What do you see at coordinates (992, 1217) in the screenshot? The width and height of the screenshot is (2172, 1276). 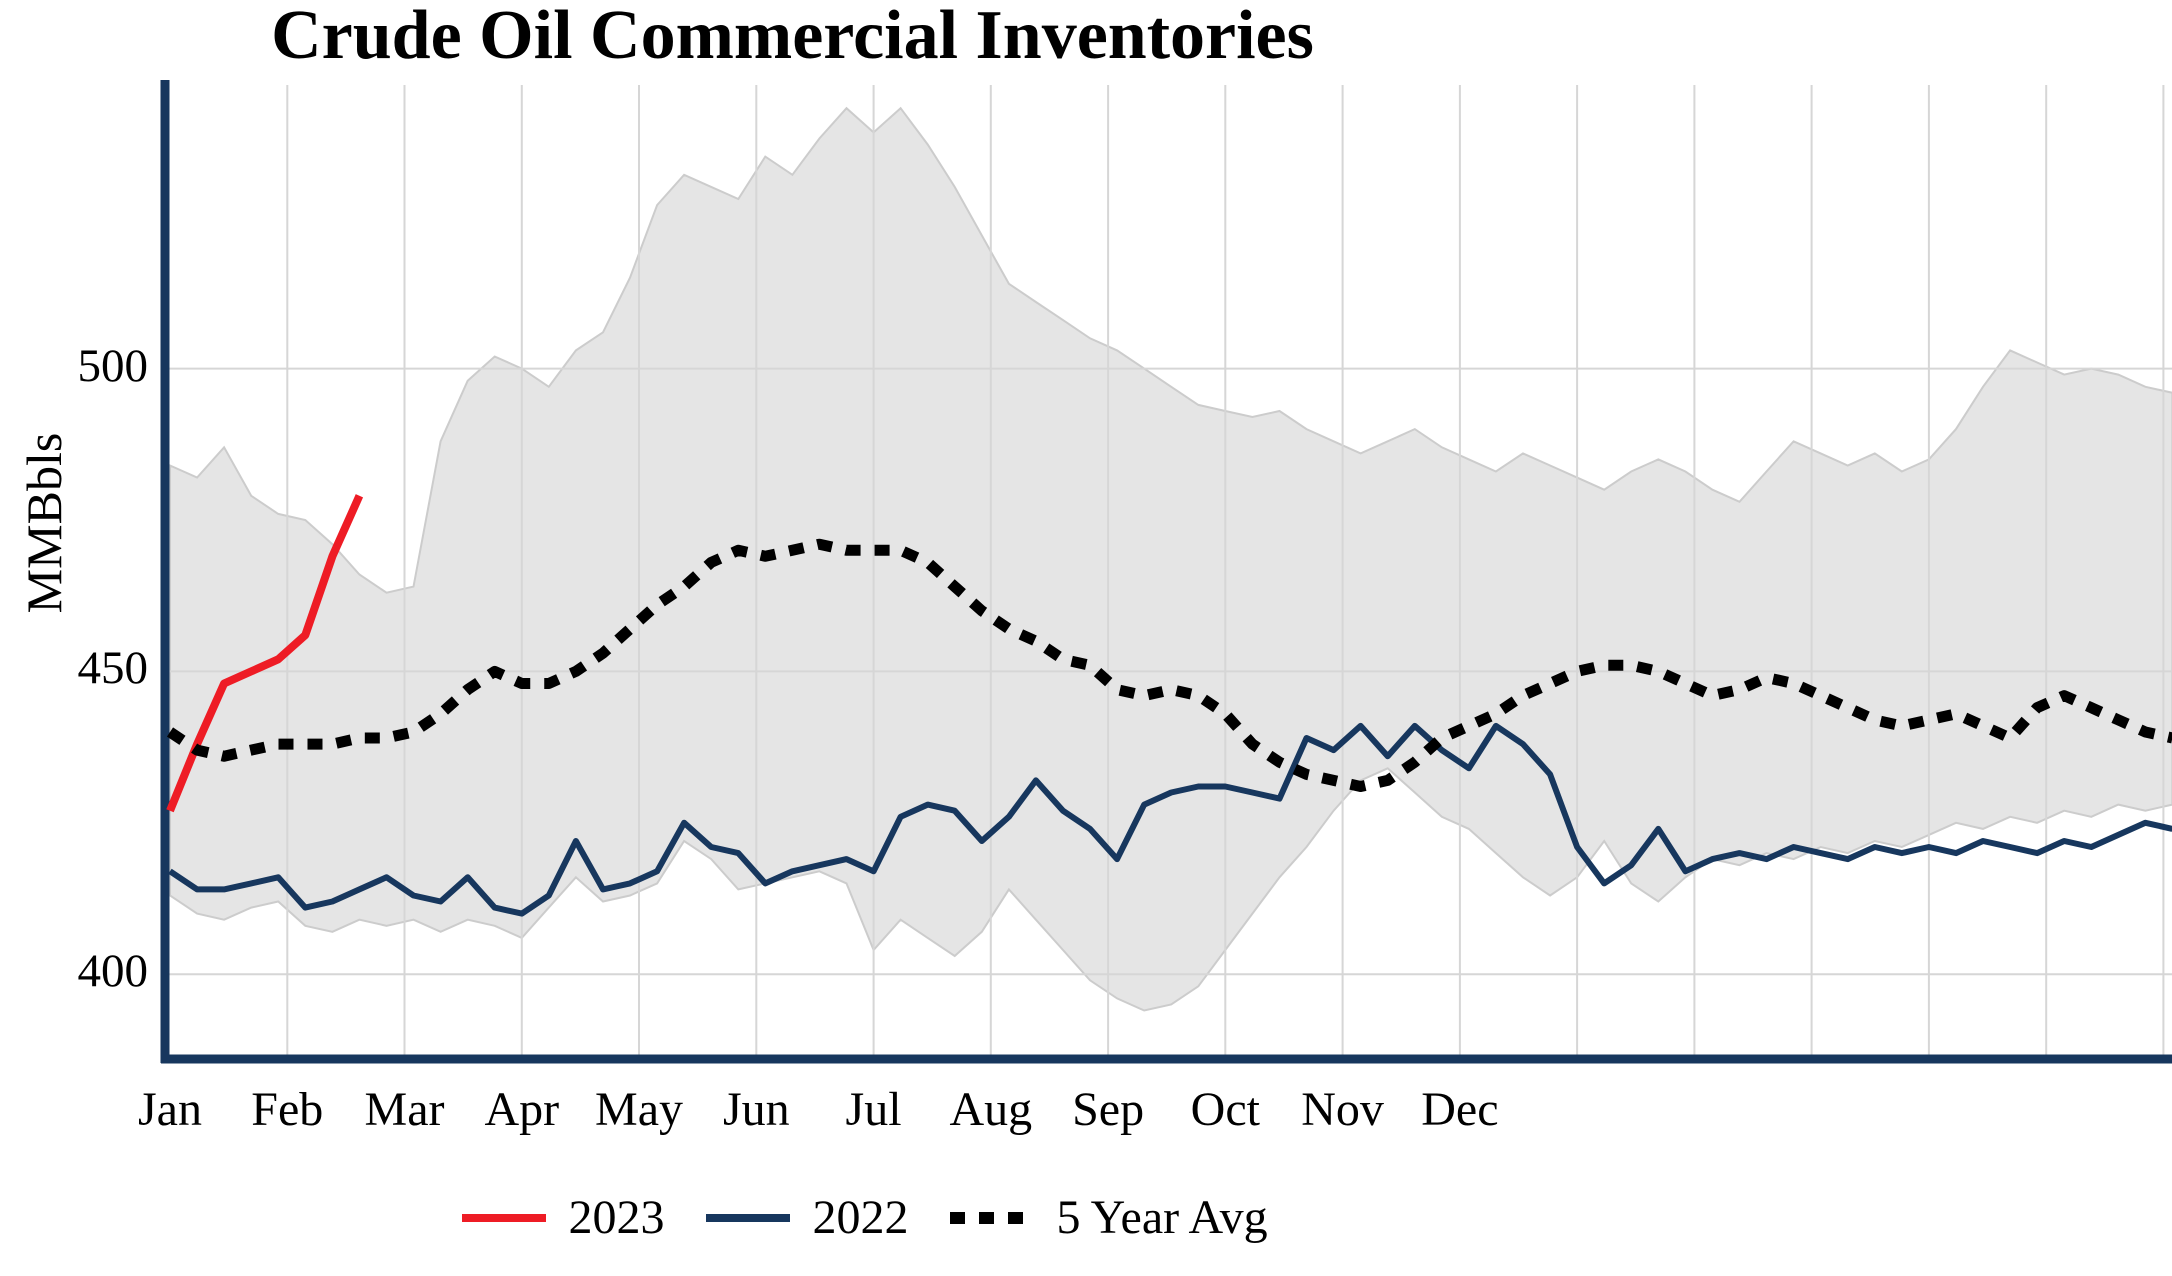 I see `legend-swatch-5-year-avg-dotted-line` at bounding box center [992, 1217].